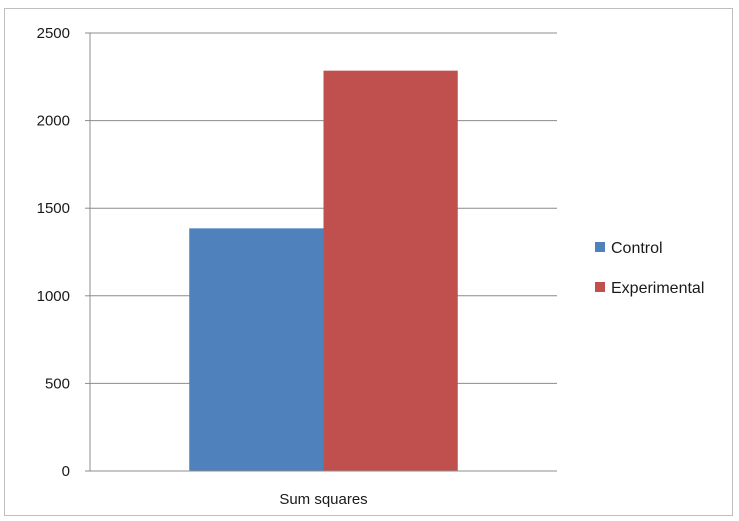 The height and width of the screenshot is (521, 739). Describe the element at coordinates (53, 296) in the screenshot. I see `y-tick-label: 1000` at that location.